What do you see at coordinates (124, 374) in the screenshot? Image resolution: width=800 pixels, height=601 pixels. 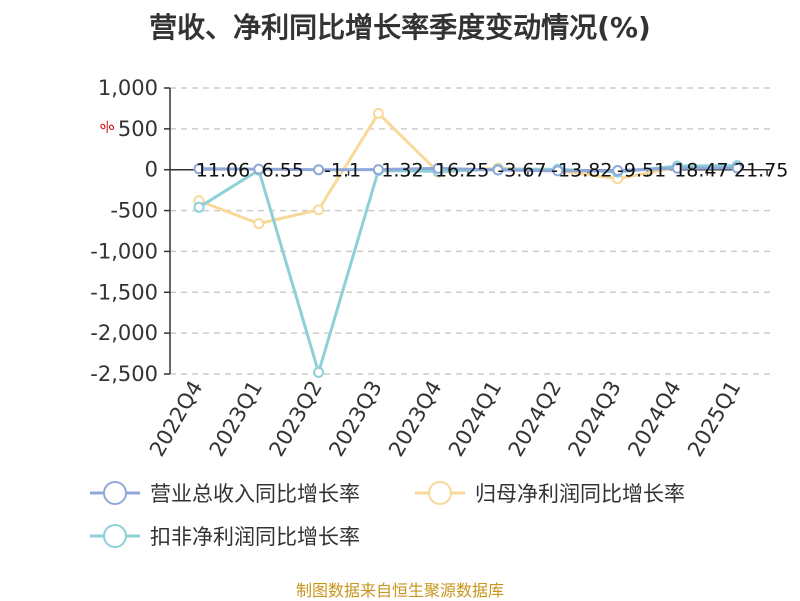 I see `y-tick-label: -2,500` at bounding box center [124, 374].